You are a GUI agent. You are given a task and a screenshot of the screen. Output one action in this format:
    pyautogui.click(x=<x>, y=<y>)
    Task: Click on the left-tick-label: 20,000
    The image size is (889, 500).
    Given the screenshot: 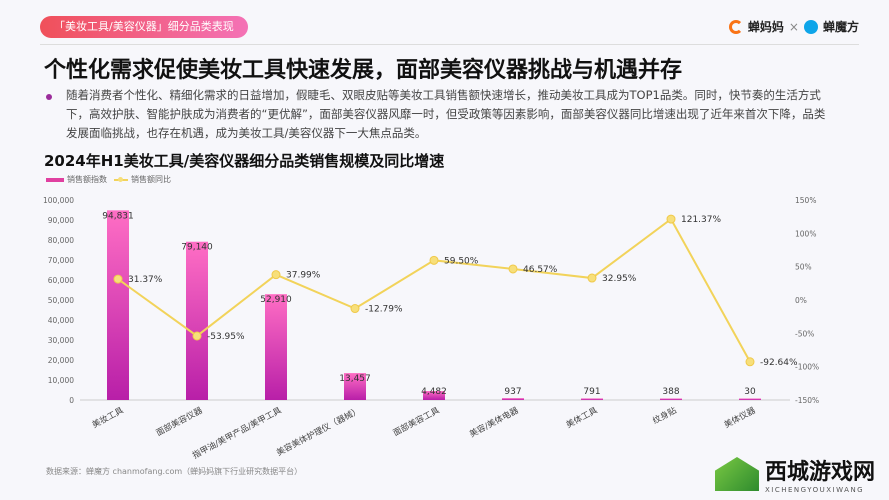 What is the action you would take?
    pyautogui.click(x=61, y=360)
    